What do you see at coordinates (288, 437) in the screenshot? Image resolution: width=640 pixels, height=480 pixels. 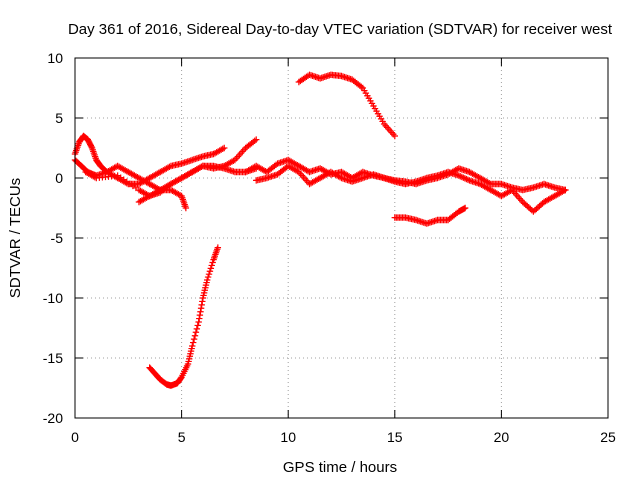 I see `x-tick-label: 10` at bounding box center [288, 437].